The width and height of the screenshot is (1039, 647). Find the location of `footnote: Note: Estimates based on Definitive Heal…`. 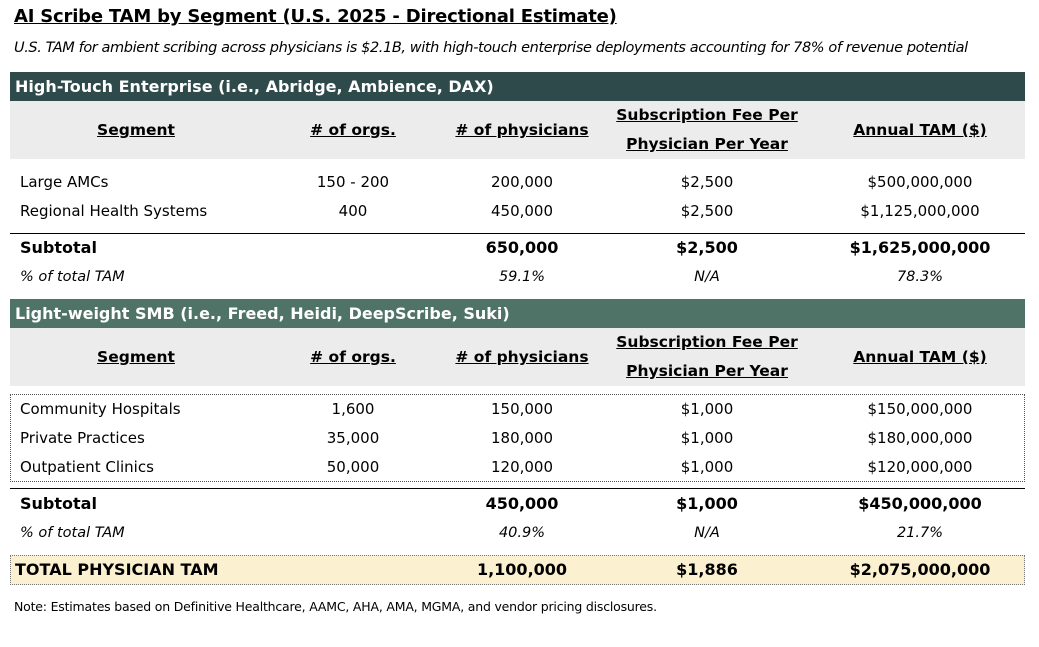

footnote: Note: Estimates based on Definitive Heal… is located at coordinates (335, 606).